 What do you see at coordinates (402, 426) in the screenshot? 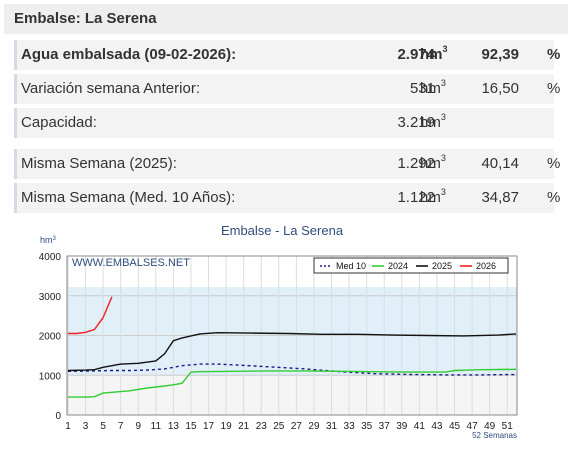
I see `x-tick-label: 39` at bounding box center [402, 426].